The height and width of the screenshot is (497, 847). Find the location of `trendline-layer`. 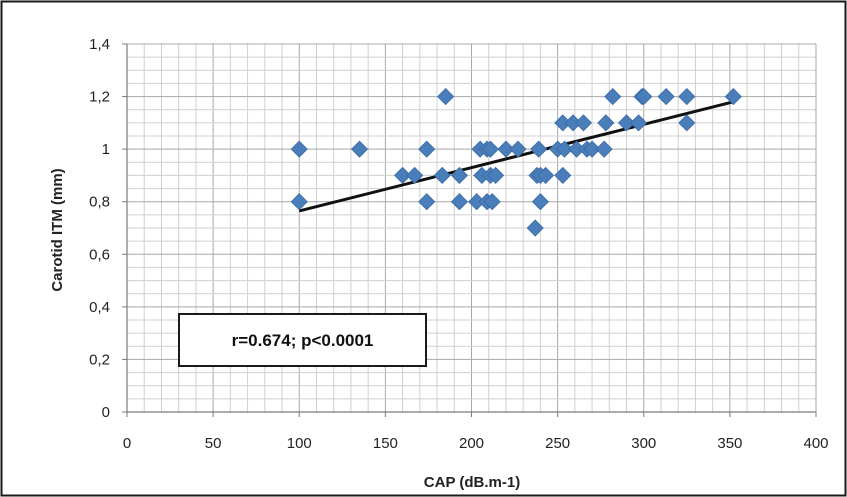

trendline-layer is located at coordinates (516, 156).